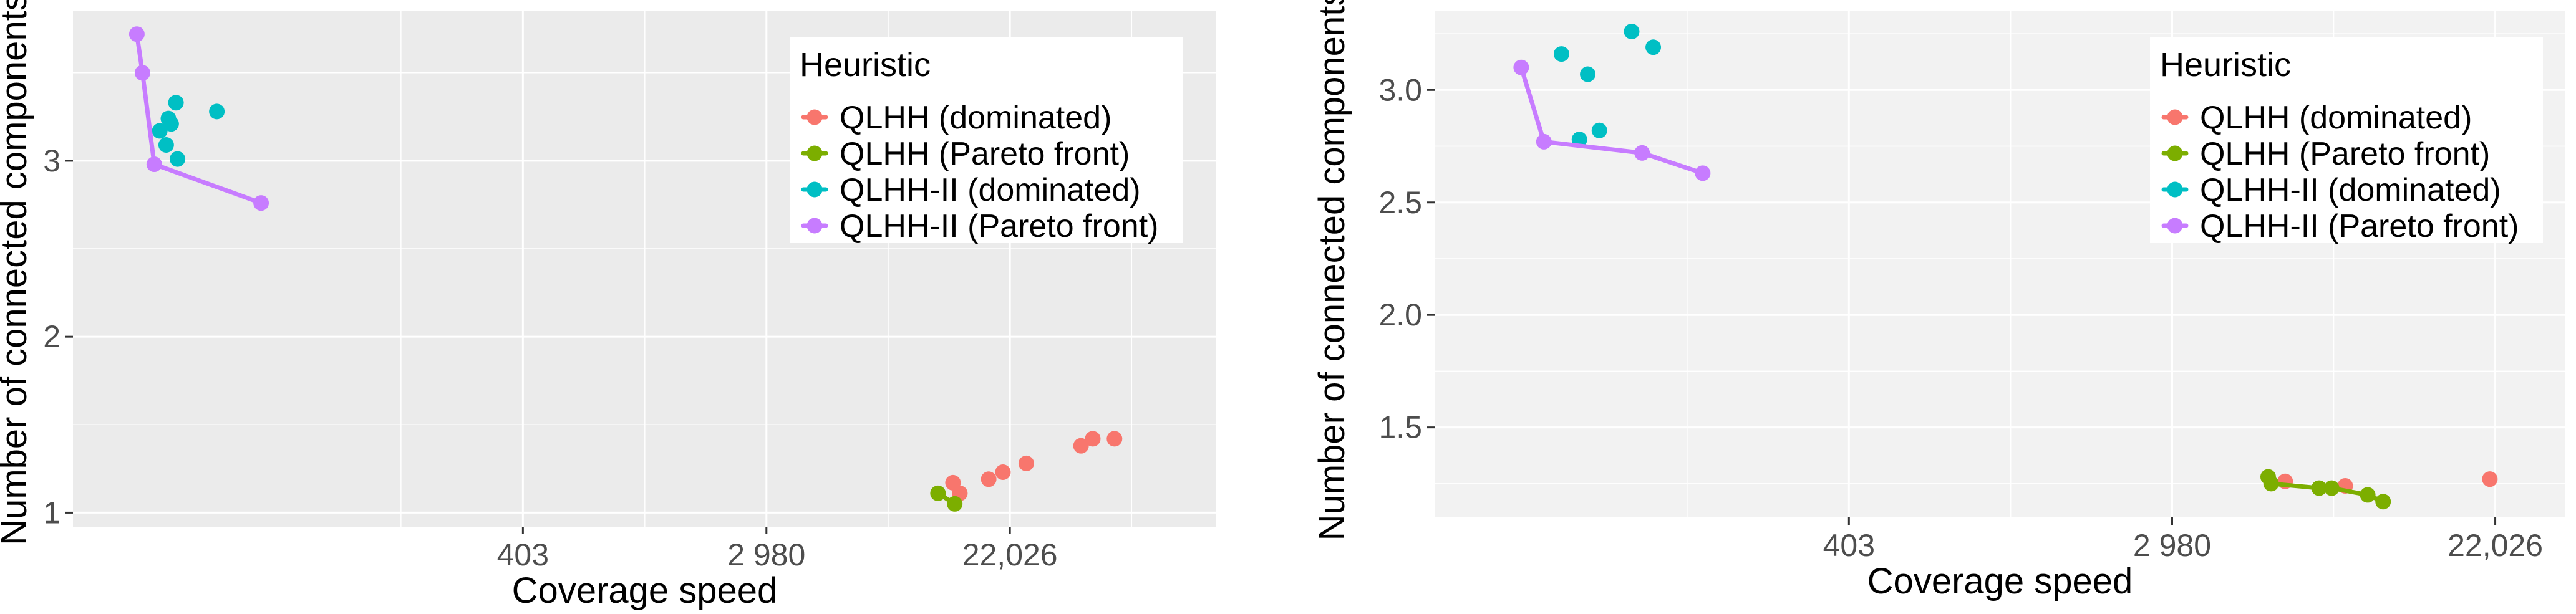 The height and width of the screenshot is (614, 2576). What do you see at coordinates (1400, 314) in the screenshot?
I see `y-tick-label: 2.0` at bounding box center [1400, 314].